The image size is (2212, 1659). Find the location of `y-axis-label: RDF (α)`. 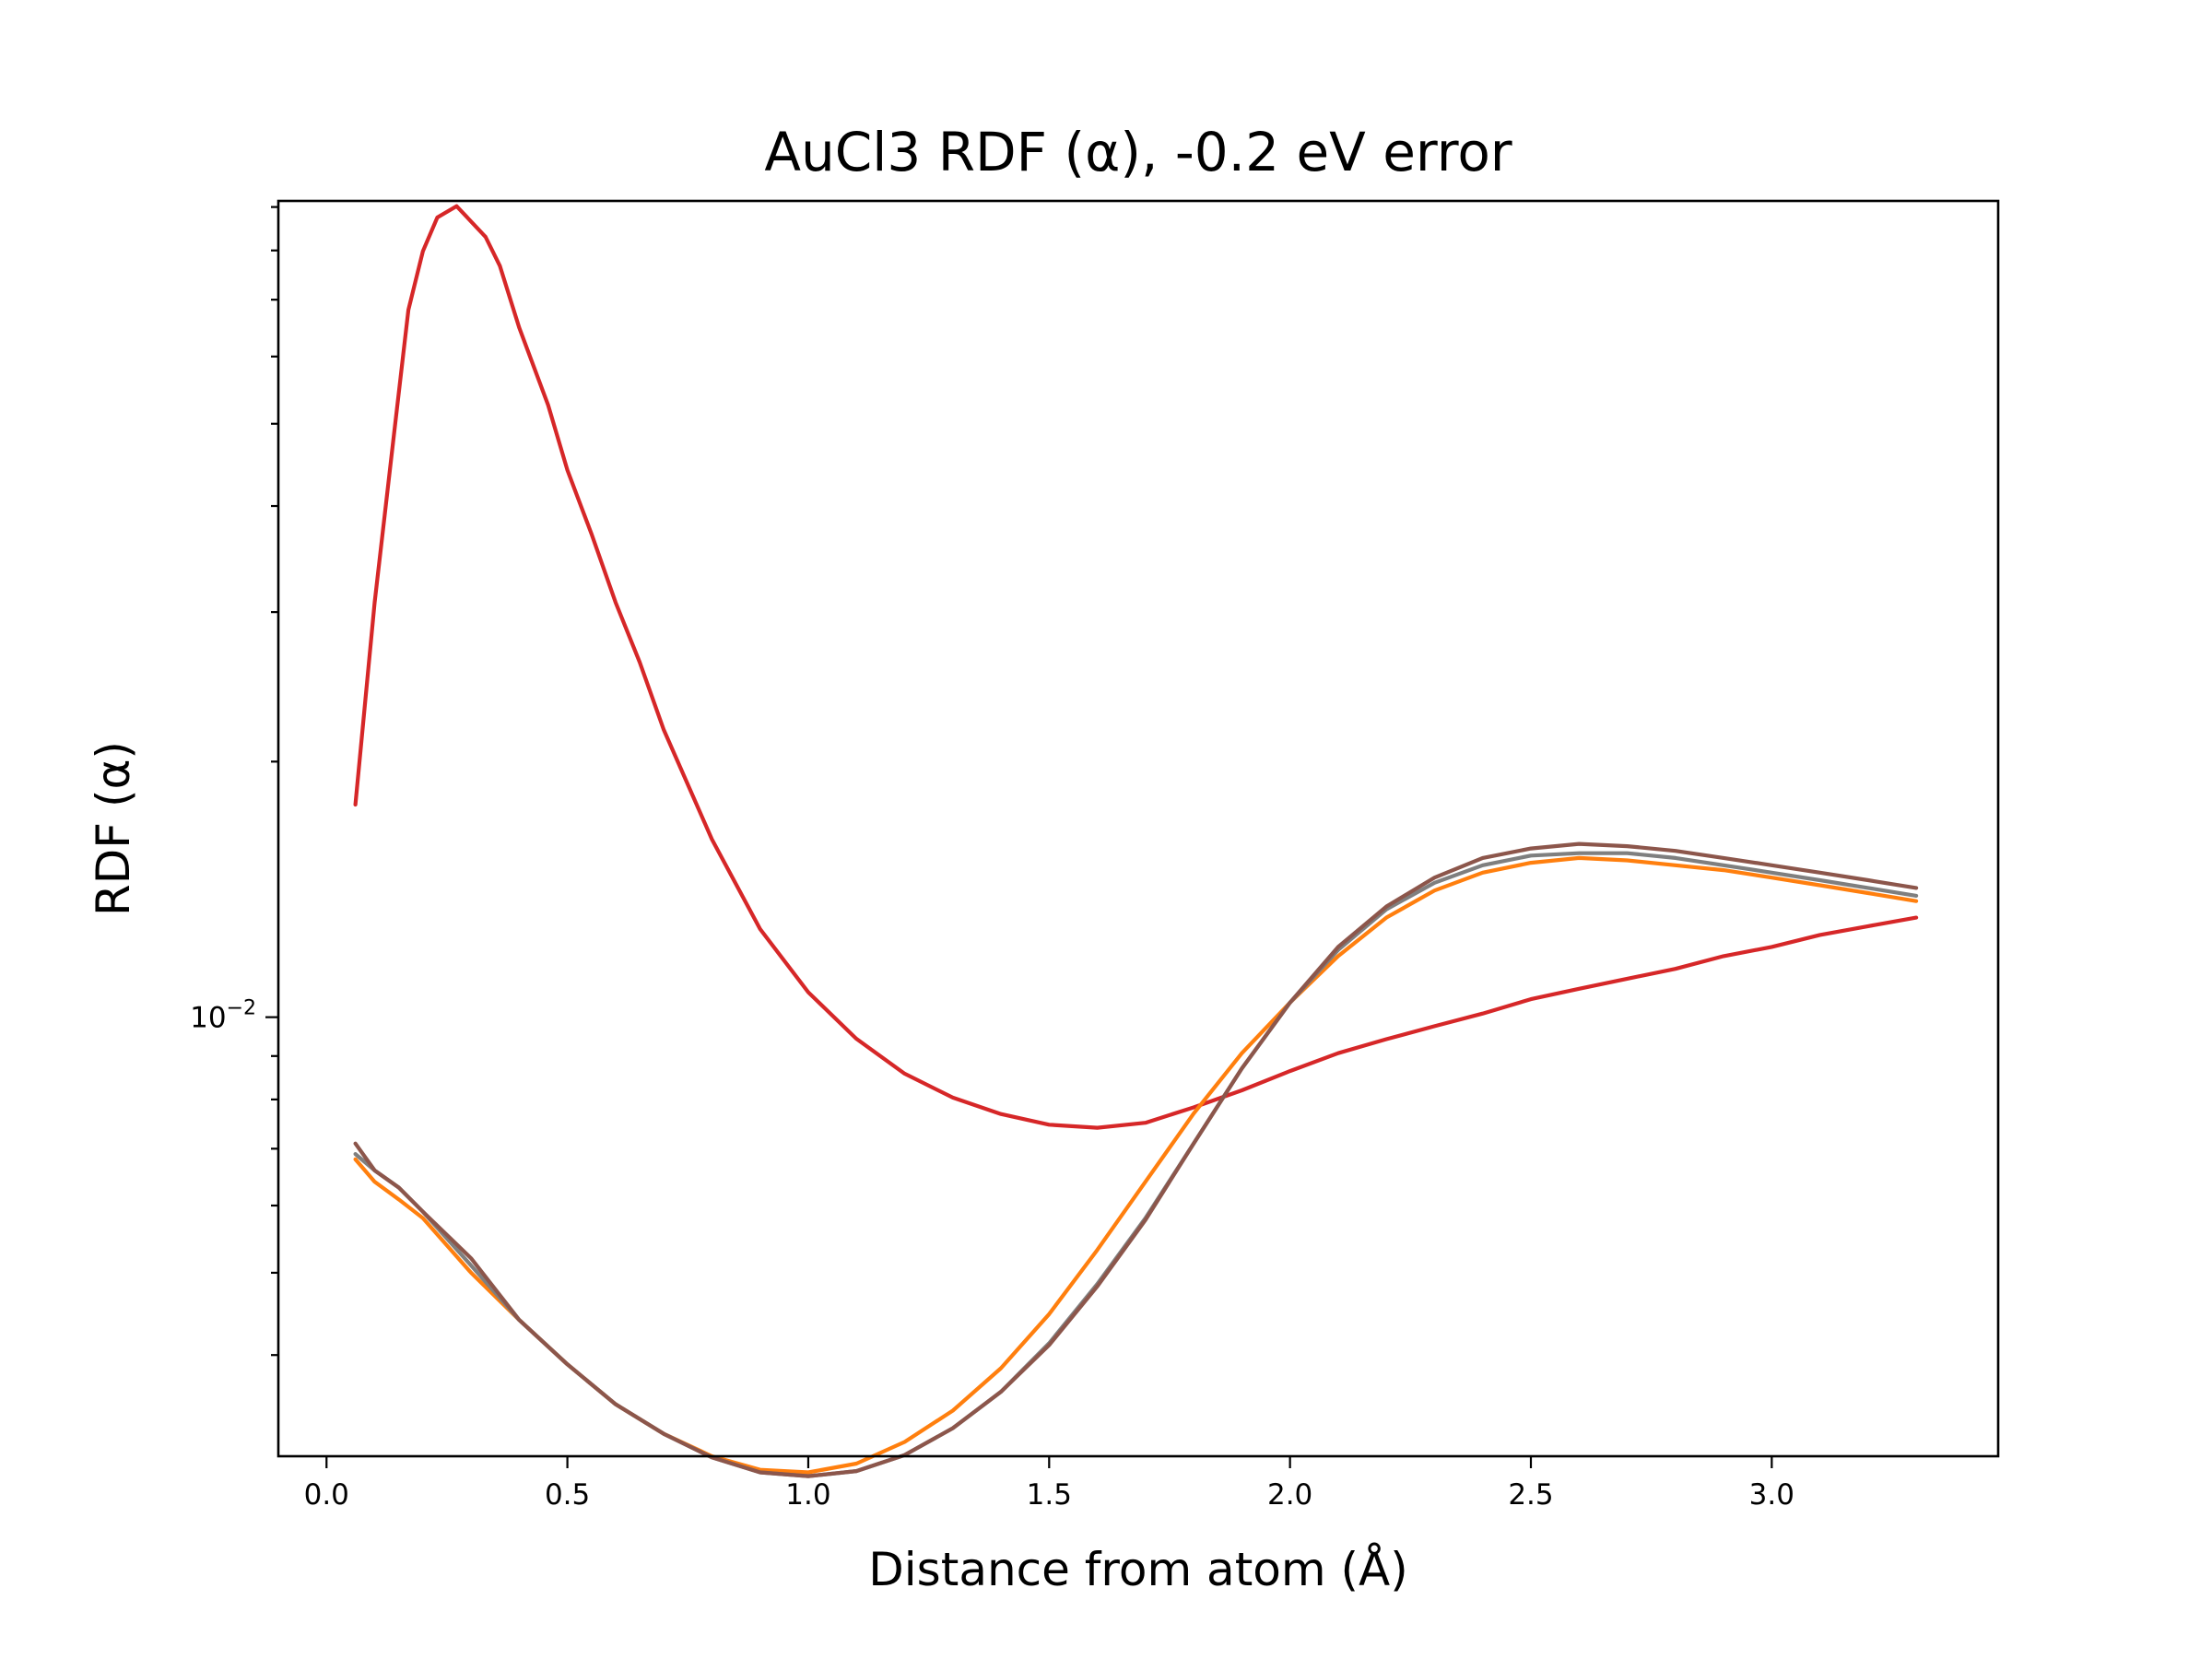

y-axis-label: RDF (α) is located at coordinates (113, 828).